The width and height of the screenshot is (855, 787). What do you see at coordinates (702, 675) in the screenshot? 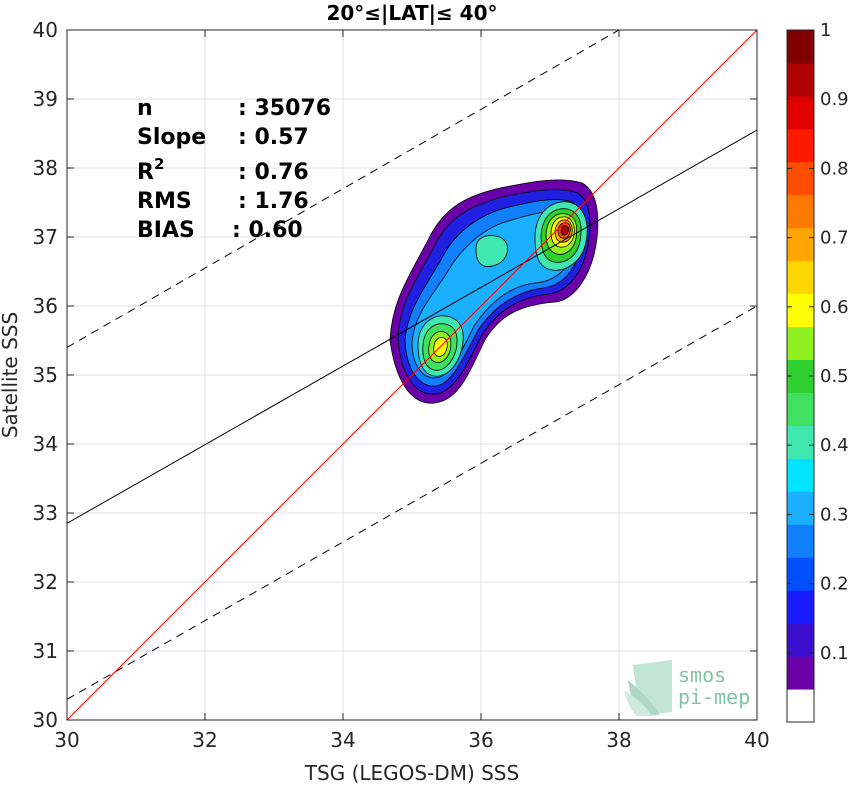
I see `logo-line1: smos` at bounding box center [702, 675].